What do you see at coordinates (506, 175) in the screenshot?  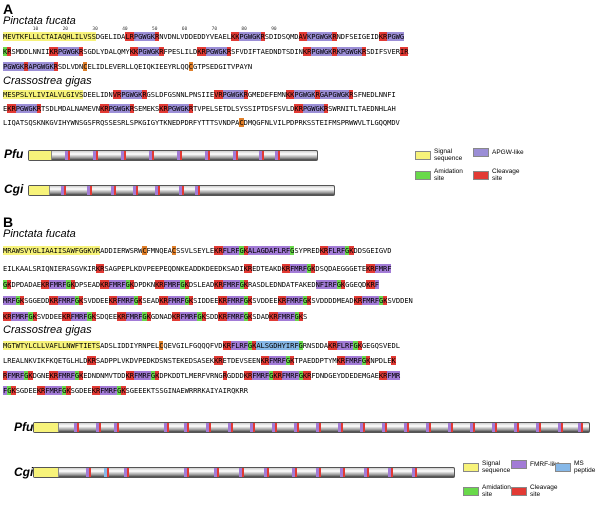 I see `legend-a-cleave: Cleavage site` at bounding box center [506, 175].